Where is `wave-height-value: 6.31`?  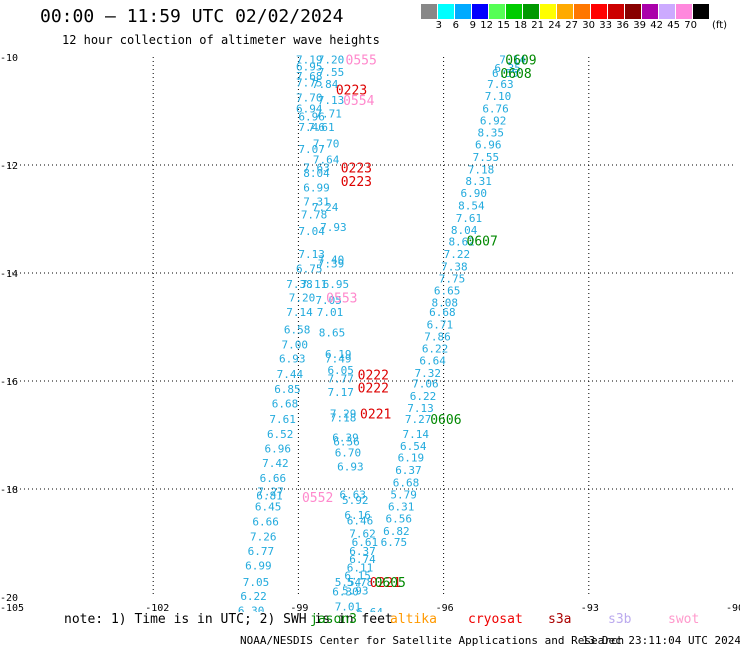
wave-height-value: 6.31 is located at coordinates (401, 506).